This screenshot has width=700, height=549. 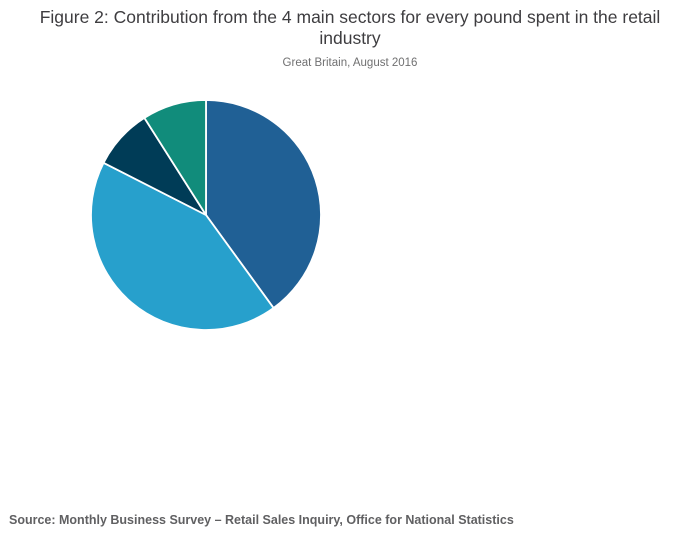 What do you see at coordinates (175, 157) in the screenshot?
I see `pie-slice-4-sector-4-green` at bounding box center [175, 157].